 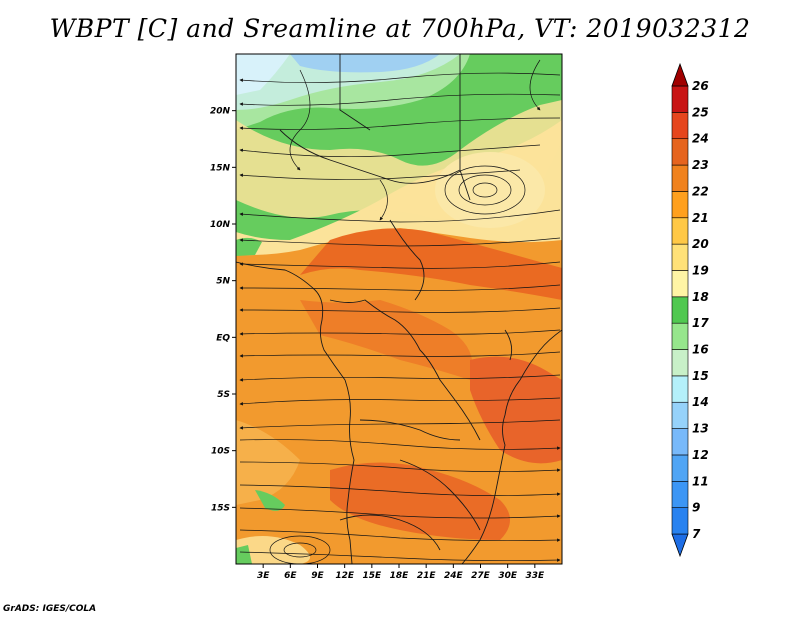 What do you see at coordinates (223, 395) in the screenshot?
I see `lat-tick-label: 5S` at bounding box center [223, 395].